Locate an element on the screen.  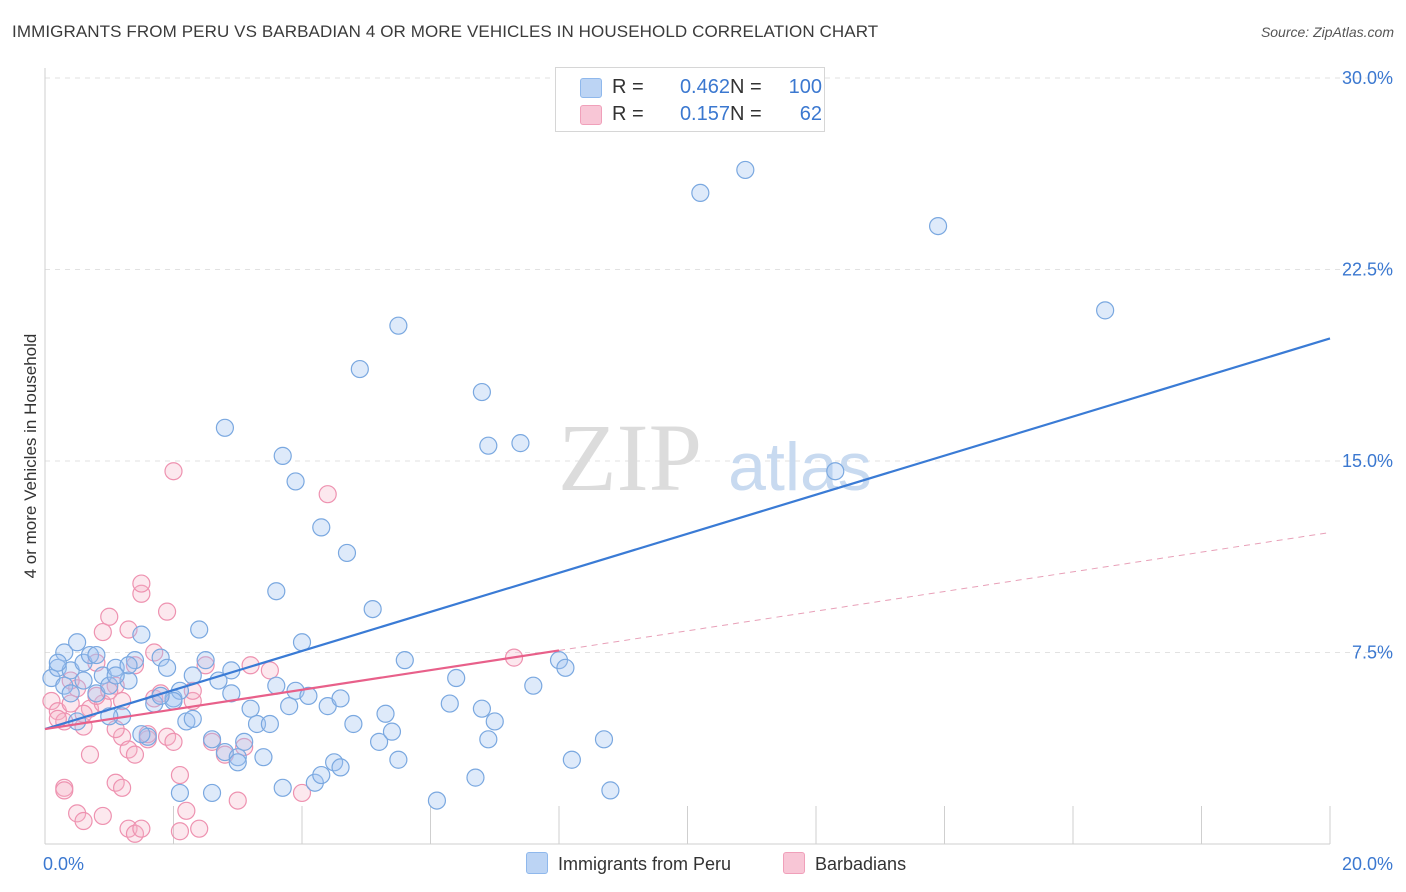
x-tick-label: 0.0% is located at coordinates (63, 864).